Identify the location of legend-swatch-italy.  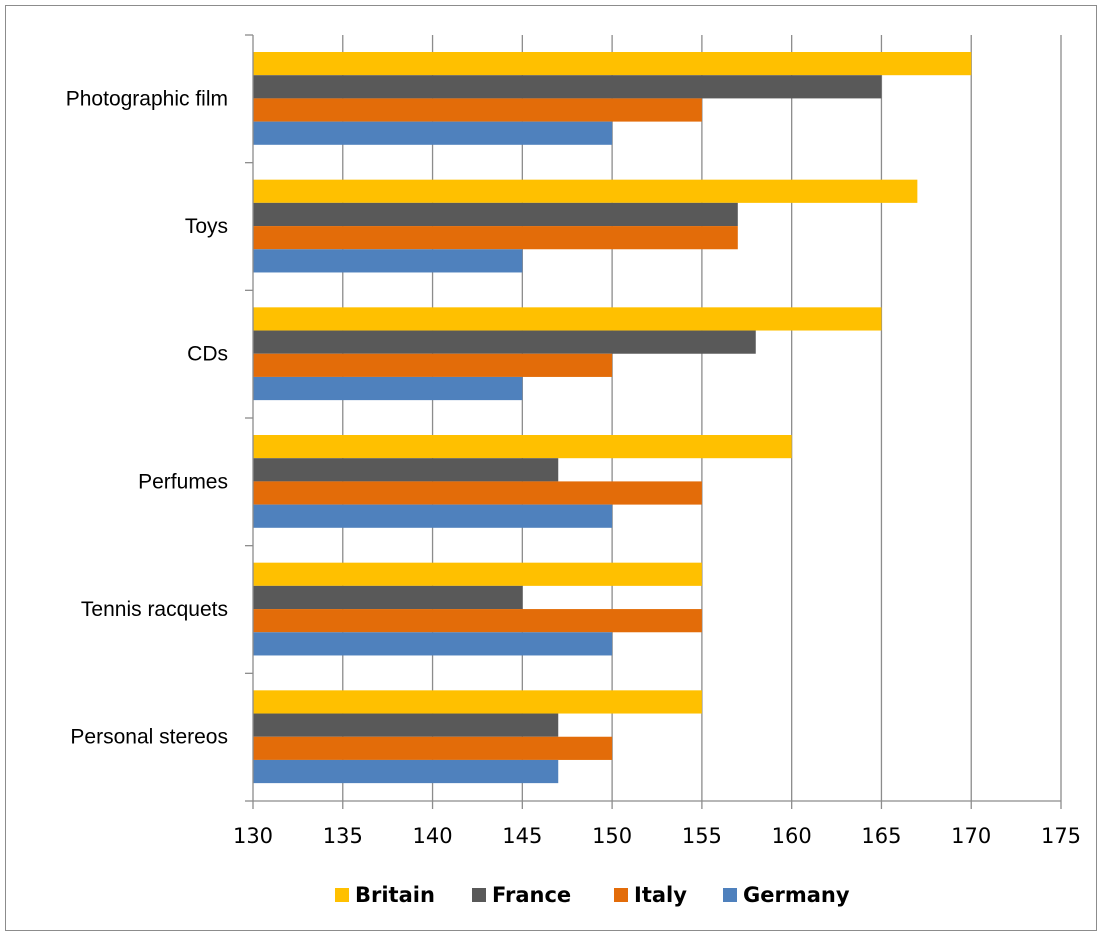
(621, 895).